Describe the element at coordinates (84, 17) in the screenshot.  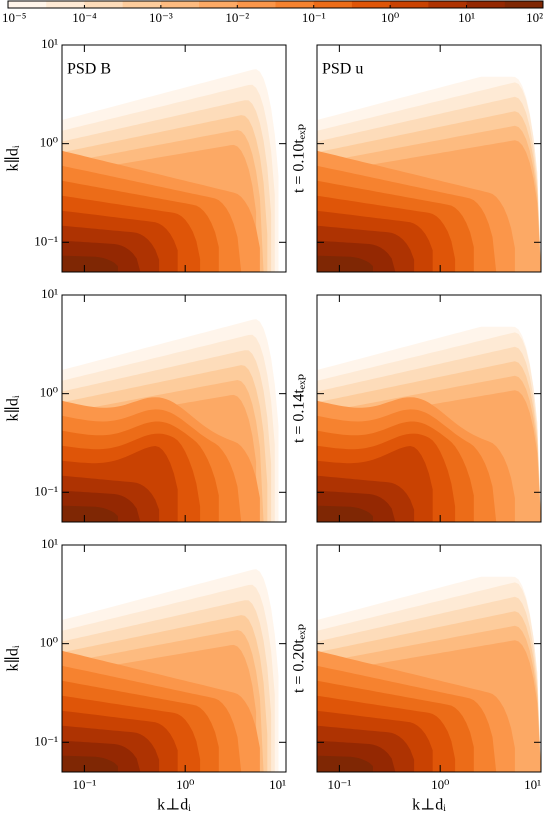
I see `colorbar-tick-label: 10⁻⁴` at that location.